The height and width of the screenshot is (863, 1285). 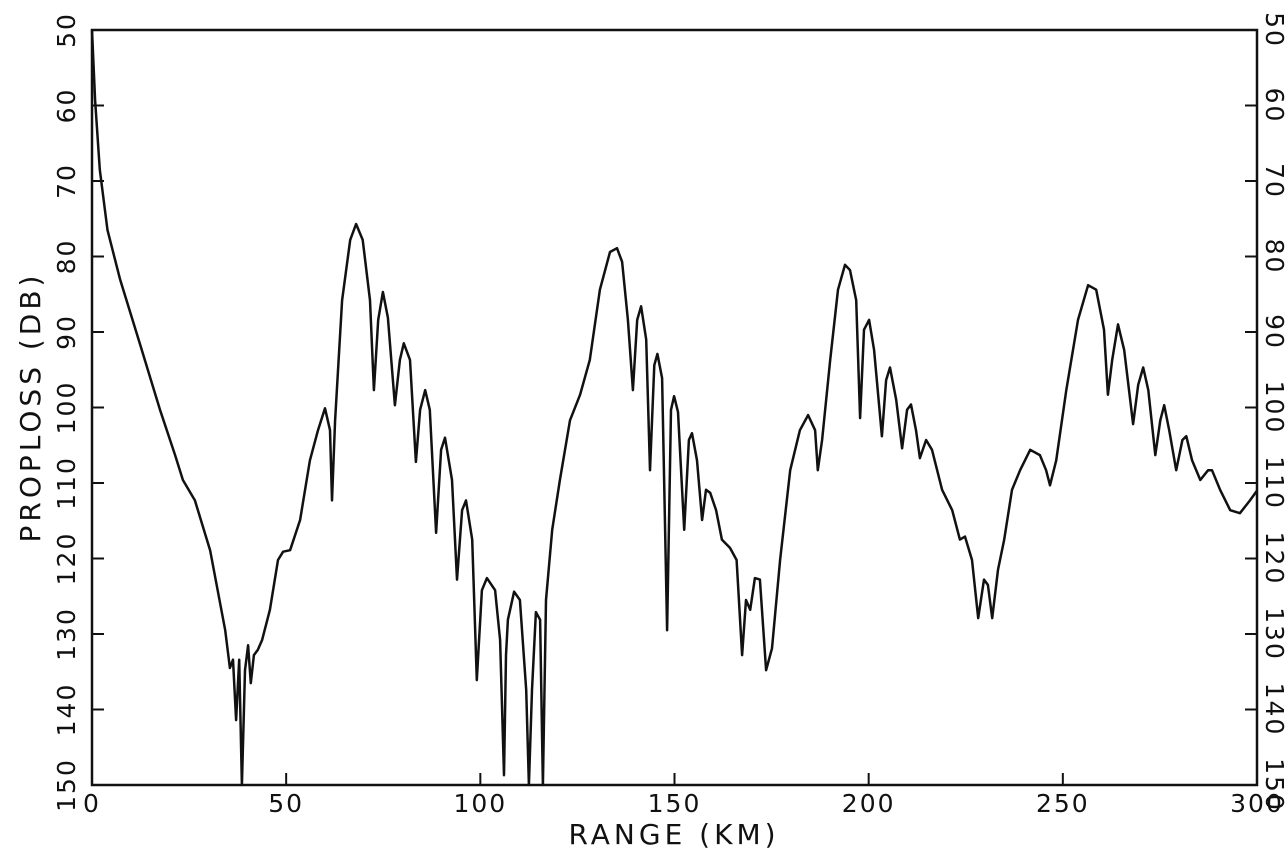 What do you see at coordinates (66, 332) in the screenshot?
I see `y-tick-label: 90` at bounding box center [66, 332].